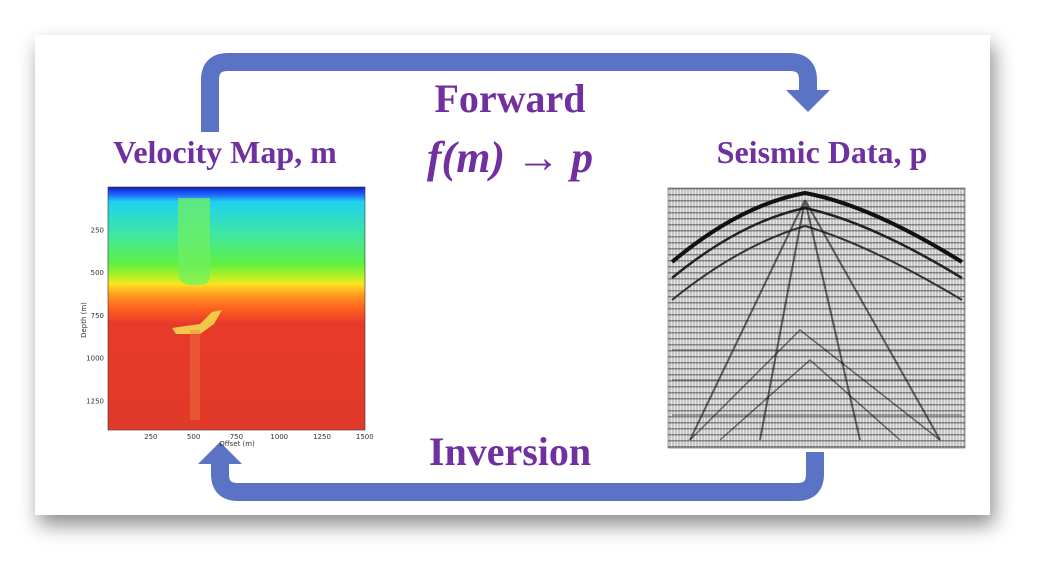  Describe the element at coordinates (225, 152) in the screenshot. I see `left-title: Velocity Map, m` at that location.